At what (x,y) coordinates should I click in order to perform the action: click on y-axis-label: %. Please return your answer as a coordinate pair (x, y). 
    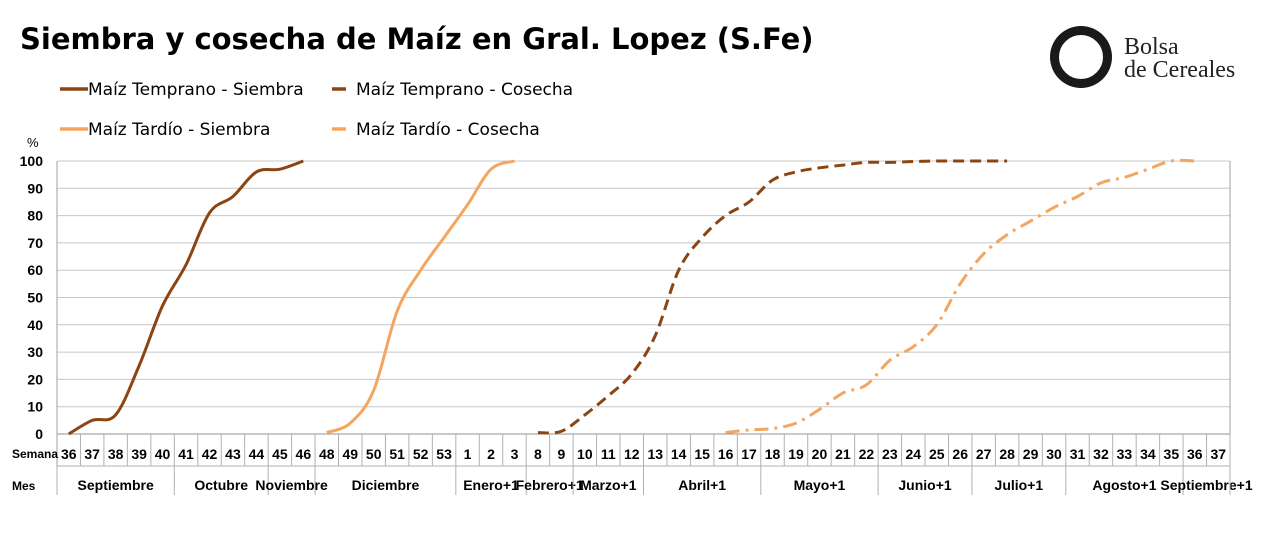
    Looking at the image, I should click on (33, 142).